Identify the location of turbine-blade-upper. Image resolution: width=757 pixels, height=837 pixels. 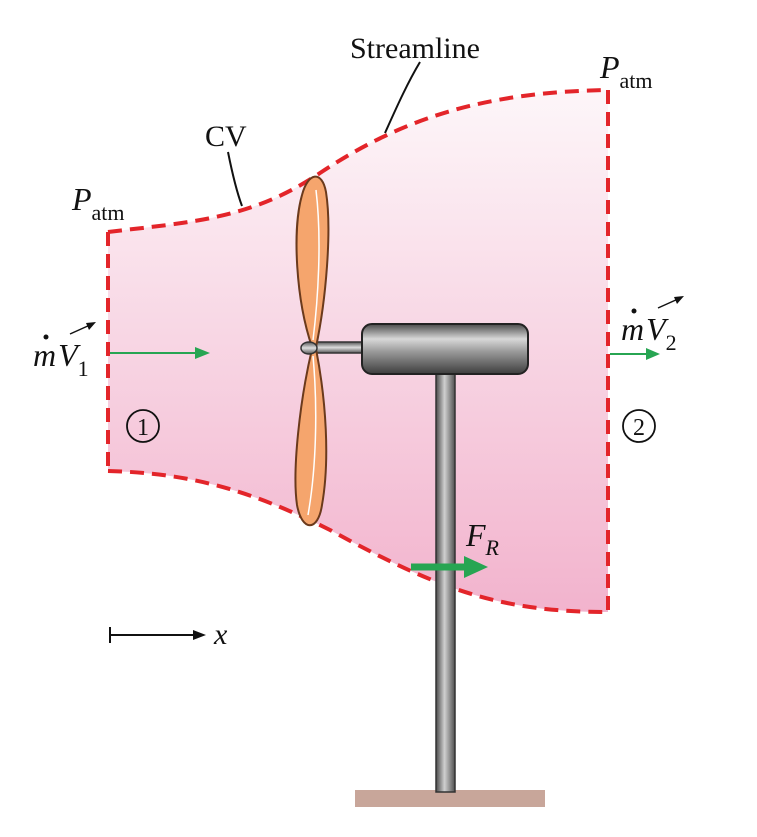
(312, 261).